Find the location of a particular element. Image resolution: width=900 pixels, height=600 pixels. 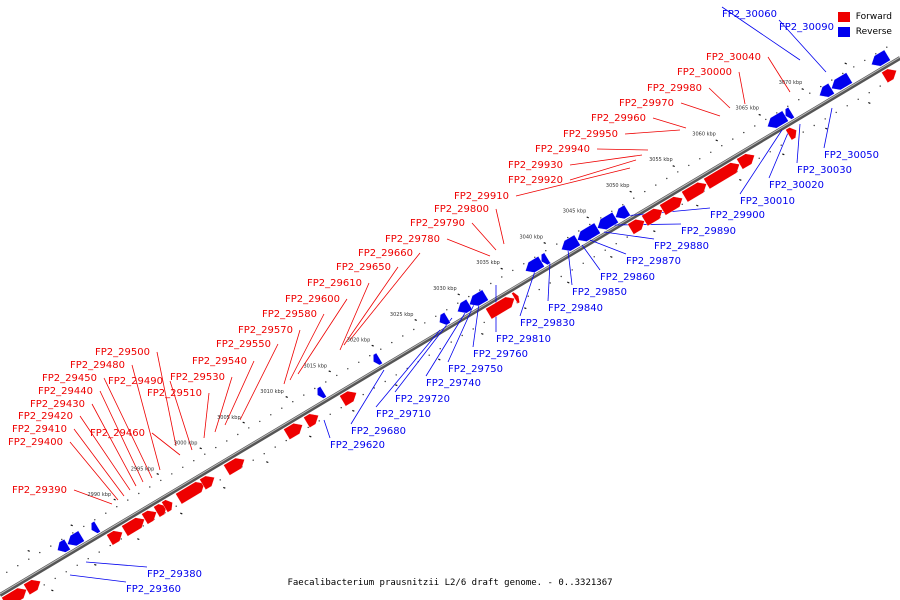

reverse-gene-label: FP2_29880 is located at coordinates (681, 246).